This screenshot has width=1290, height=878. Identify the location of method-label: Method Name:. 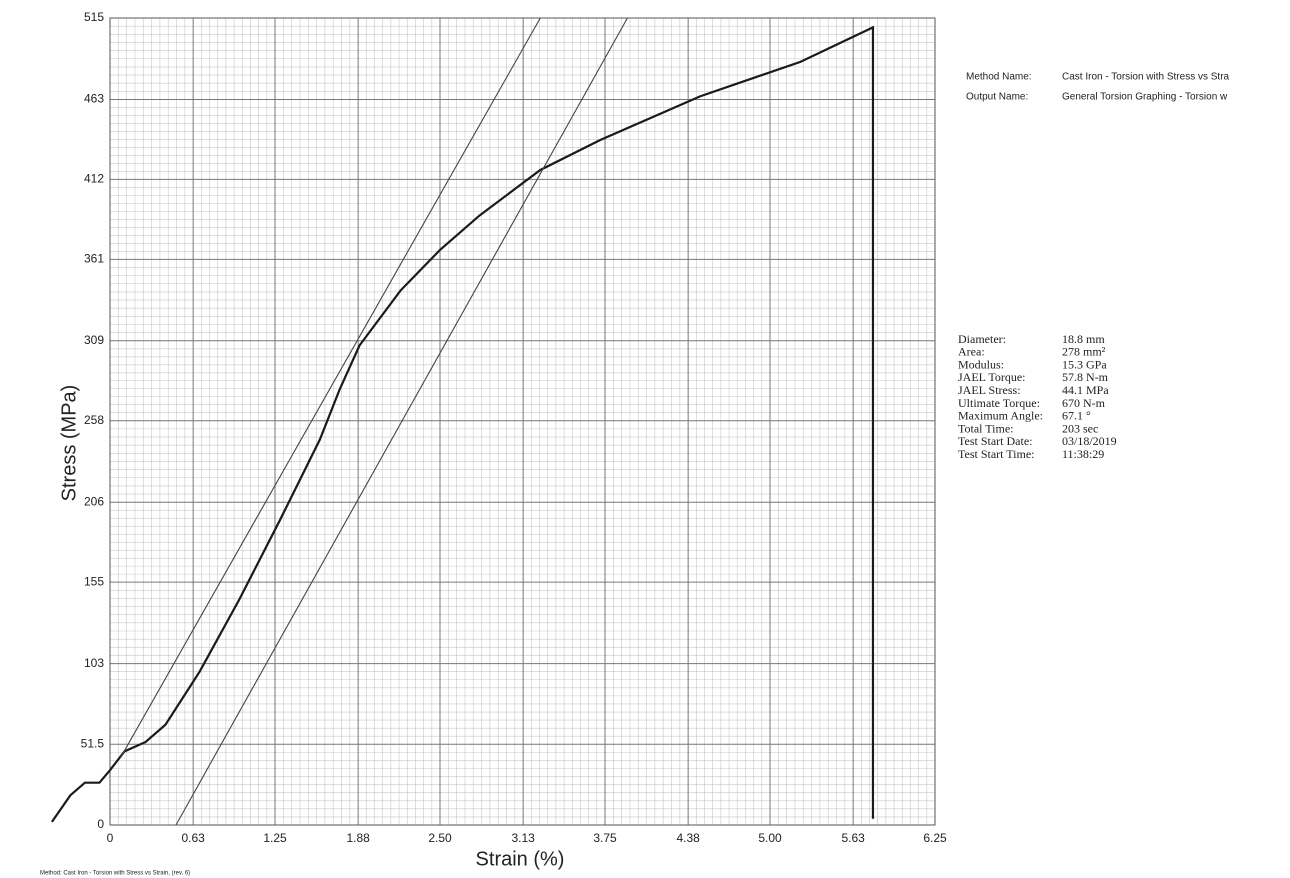
(999, 77).